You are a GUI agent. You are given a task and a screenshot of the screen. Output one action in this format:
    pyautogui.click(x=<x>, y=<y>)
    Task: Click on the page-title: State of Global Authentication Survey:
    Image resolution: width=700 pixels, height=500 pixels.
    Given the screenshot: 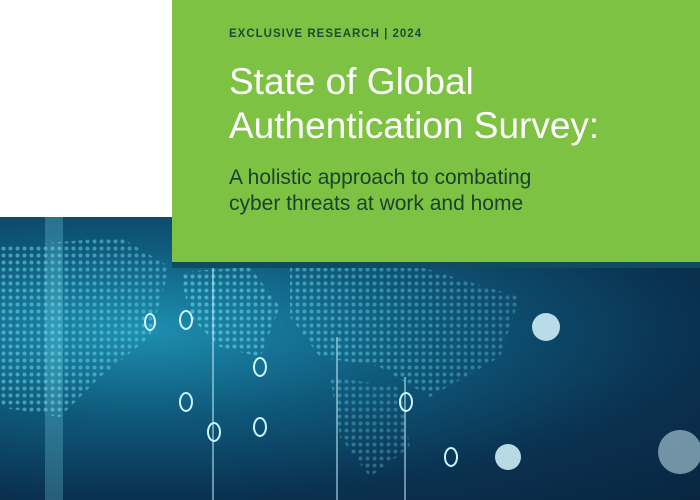 What is the action you would take?
    pyautogui.click(x=414, y=104)
    